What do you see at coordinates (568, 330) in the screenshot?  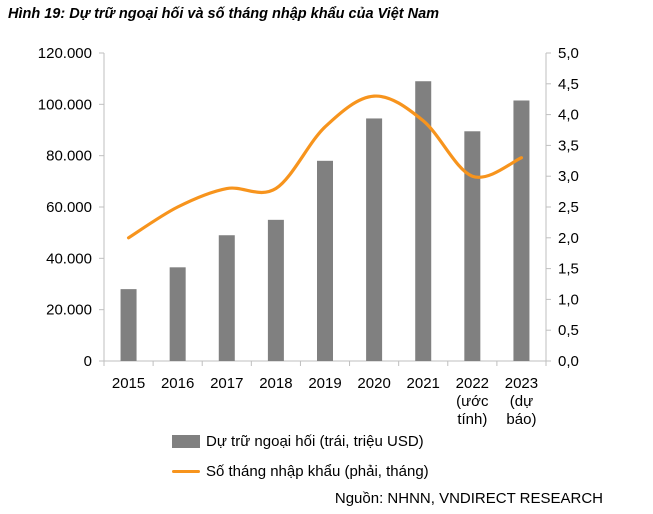 I see `right-axis-tick-label: 0,5` at bounding box center [568, 330].